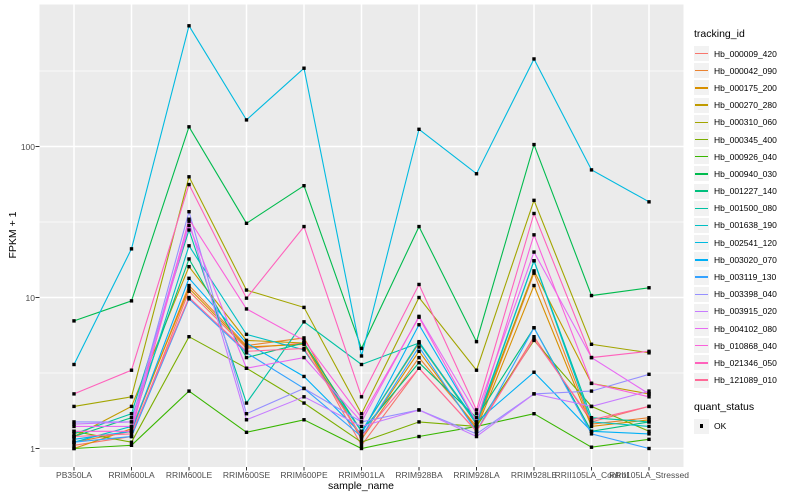 The height and width of the screenshot is (500, 800). What do you see at coordinates (747, 294) in the screenshot?
I see `legend-item-Hb_003398_040: Hb_003398_040` at bounding box center [747, 294].